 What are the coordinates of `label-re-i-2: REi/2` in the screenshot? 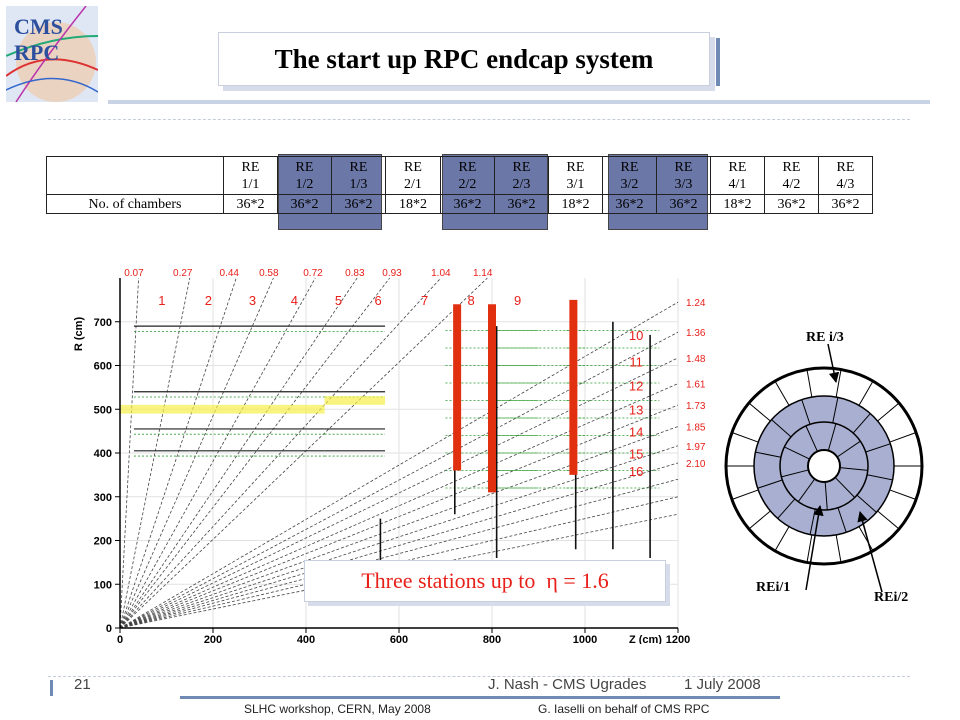 It's located at (891, 597).